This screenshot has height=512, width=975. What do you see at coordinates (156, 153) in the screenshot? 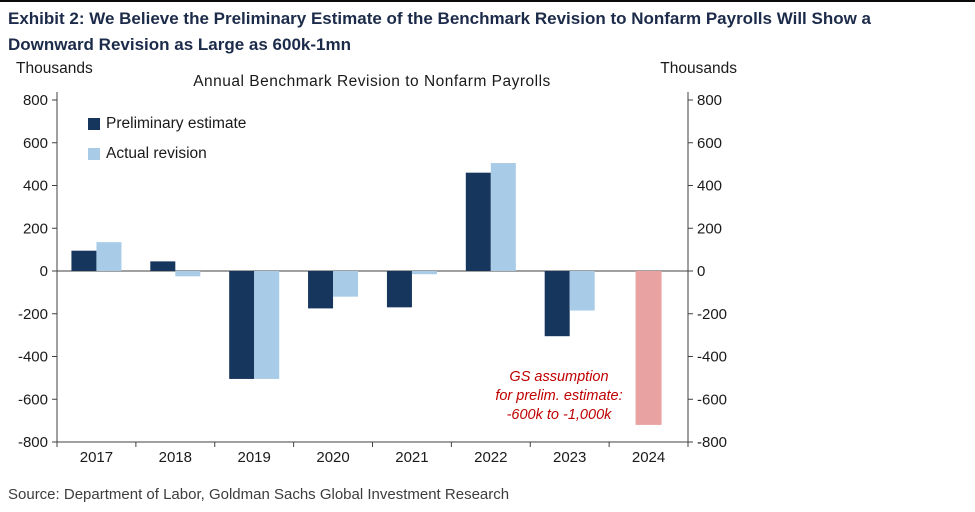
I see `legend-label-actual-revision: Actual revision` at bounding box center [156, 153].